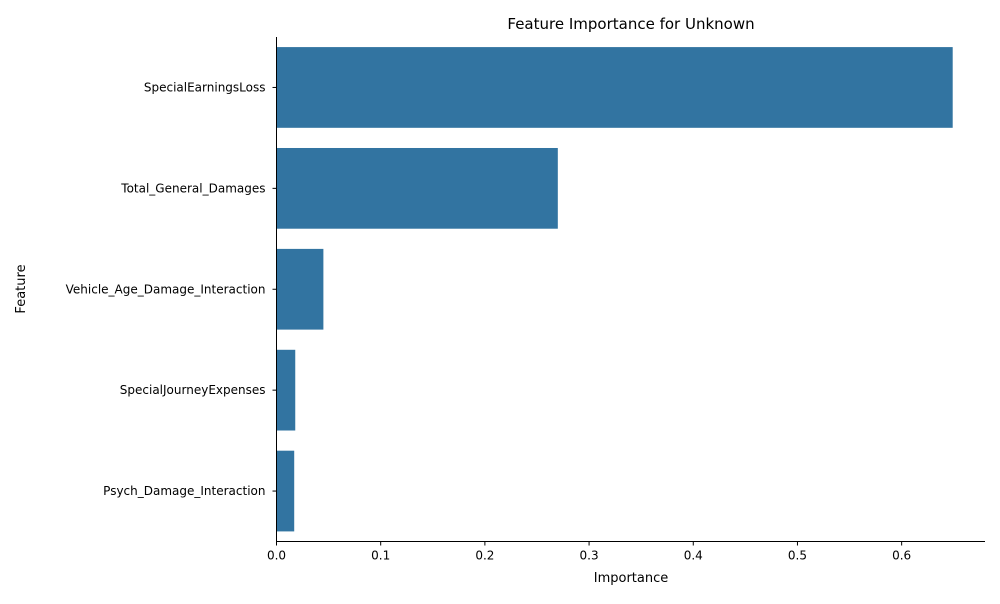  I want to click on x-tick-label: 0.2, so click(484, 556).